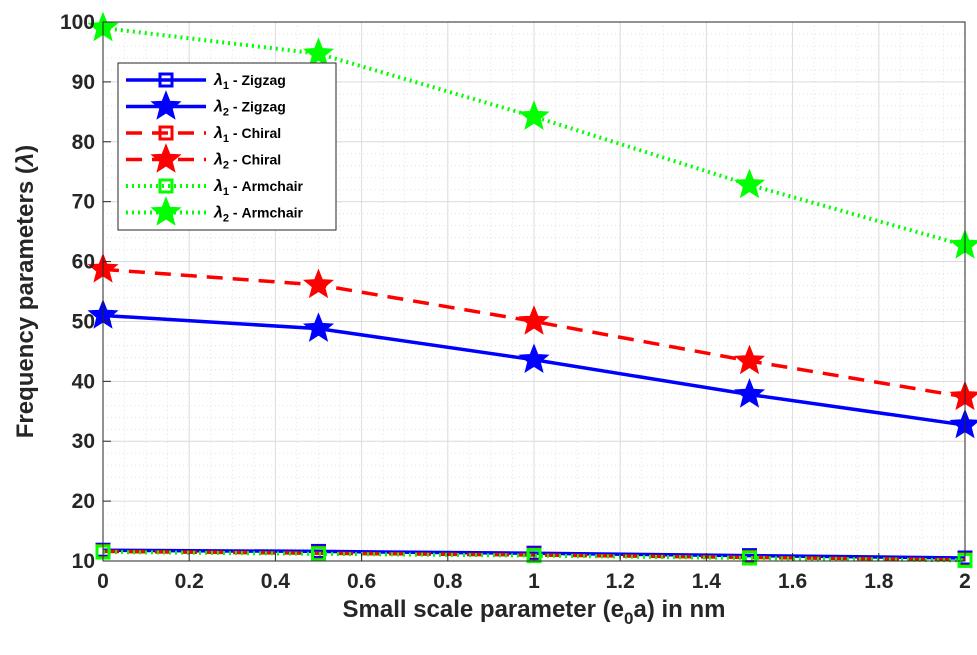 The height and width of the screenshot is (655, 977). What do you see at coordinates (534, 581) in the screenshot?
I see `x-tick-label: 1` at bounding box center [534, 581].